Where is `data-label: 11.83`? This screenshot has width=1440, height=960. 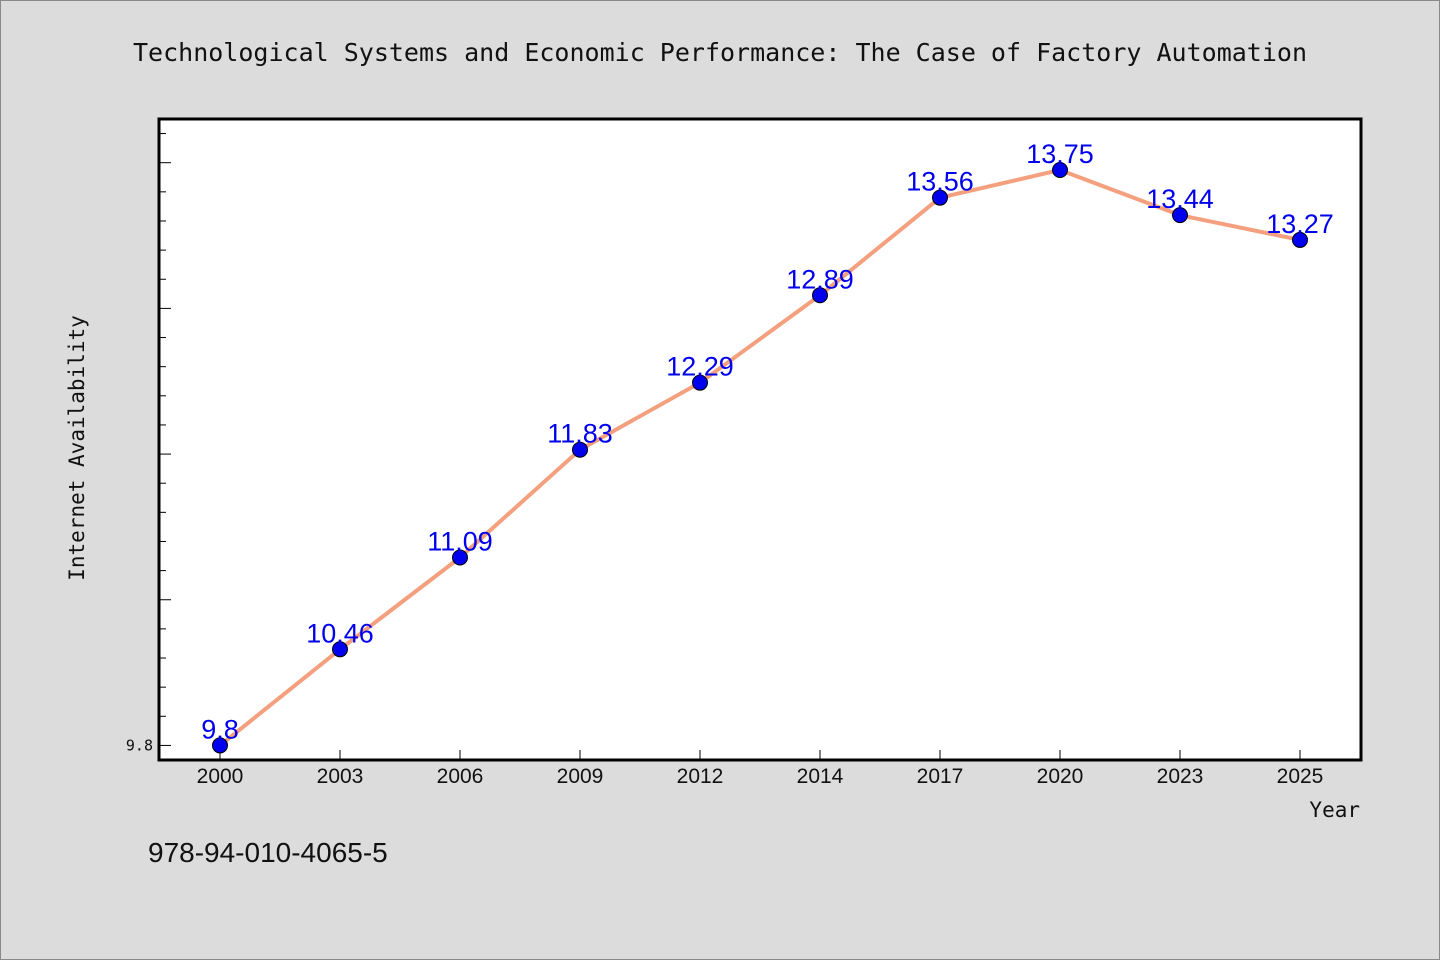
data-label: 11.83 is located at coordinates (580, 434).